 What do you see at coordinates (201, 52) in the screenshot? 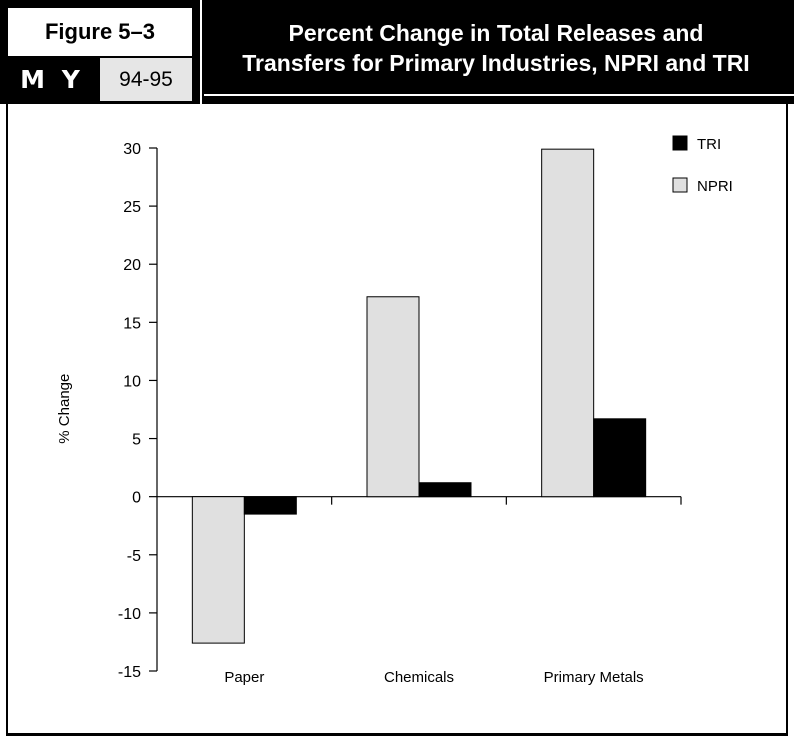
I see `header-divider` at bounding box center [201, 52].